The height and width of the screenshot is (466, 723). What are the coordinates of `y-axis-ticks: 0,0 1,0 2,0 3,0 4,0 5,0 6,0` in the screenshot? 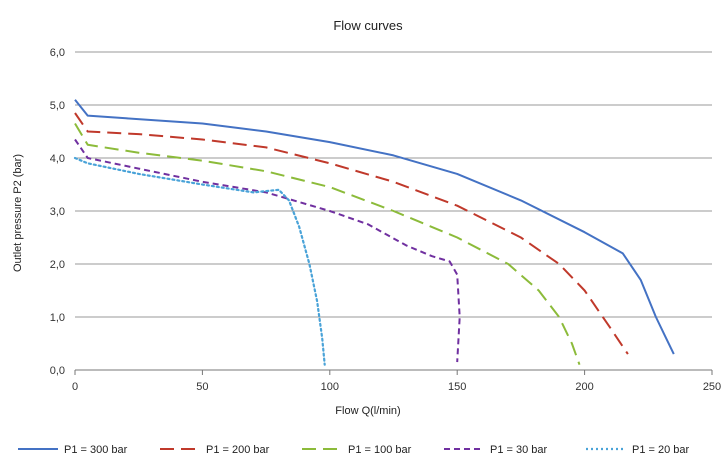 It's located at (57, 212).